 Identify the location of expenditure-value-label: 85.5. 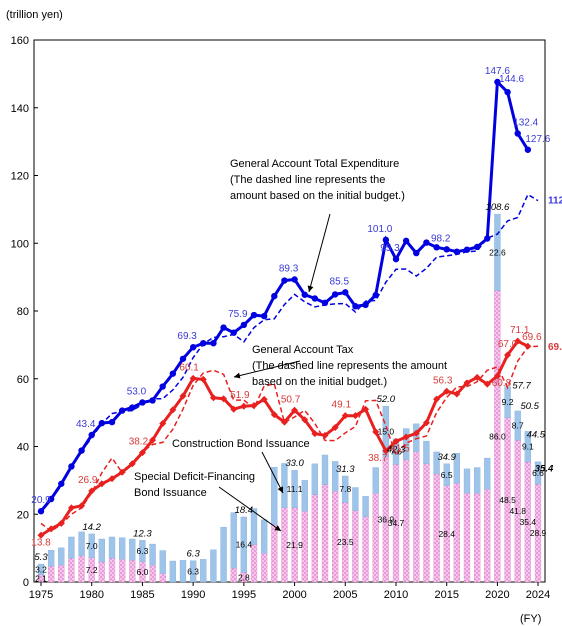
(340, 281).